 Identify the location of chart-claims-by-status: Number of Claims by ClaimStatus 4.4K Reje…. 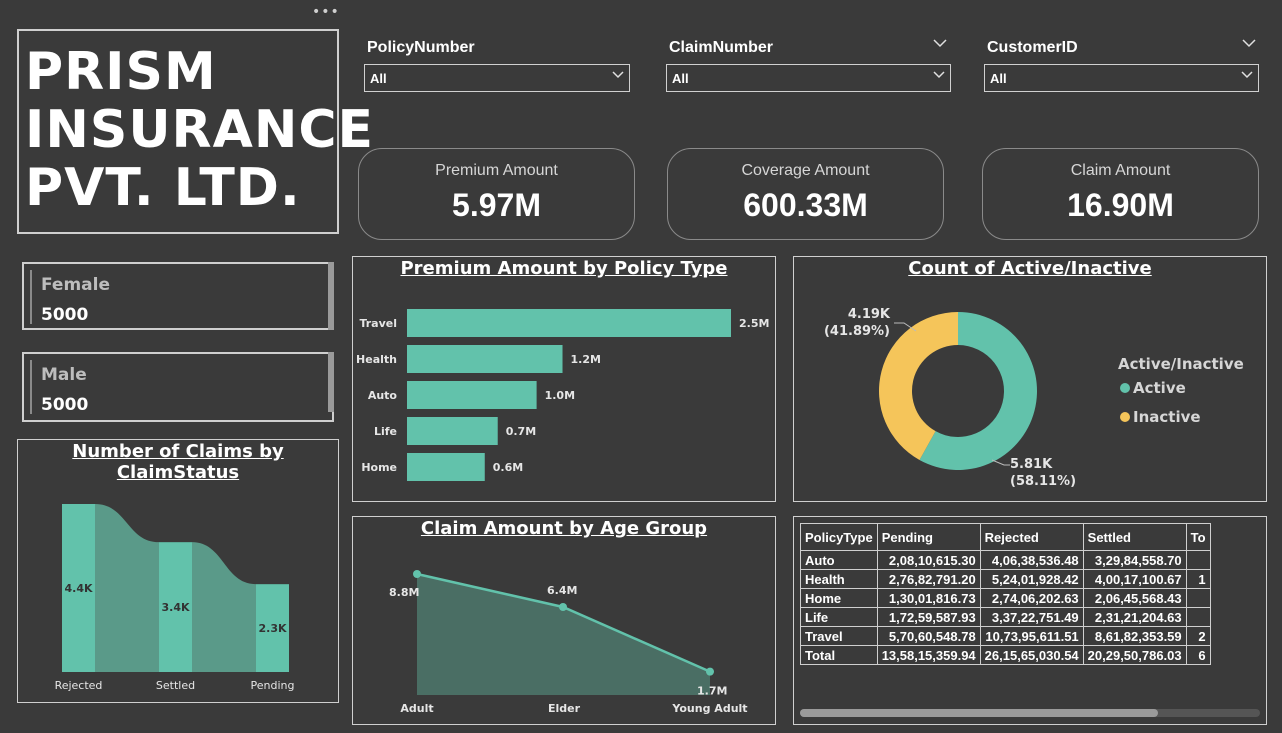
(178, 571).